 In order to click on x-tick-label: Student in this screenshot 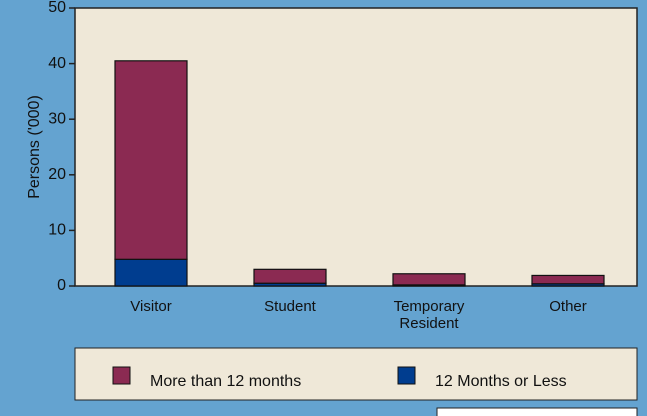, I will do `click(290, 306)`.